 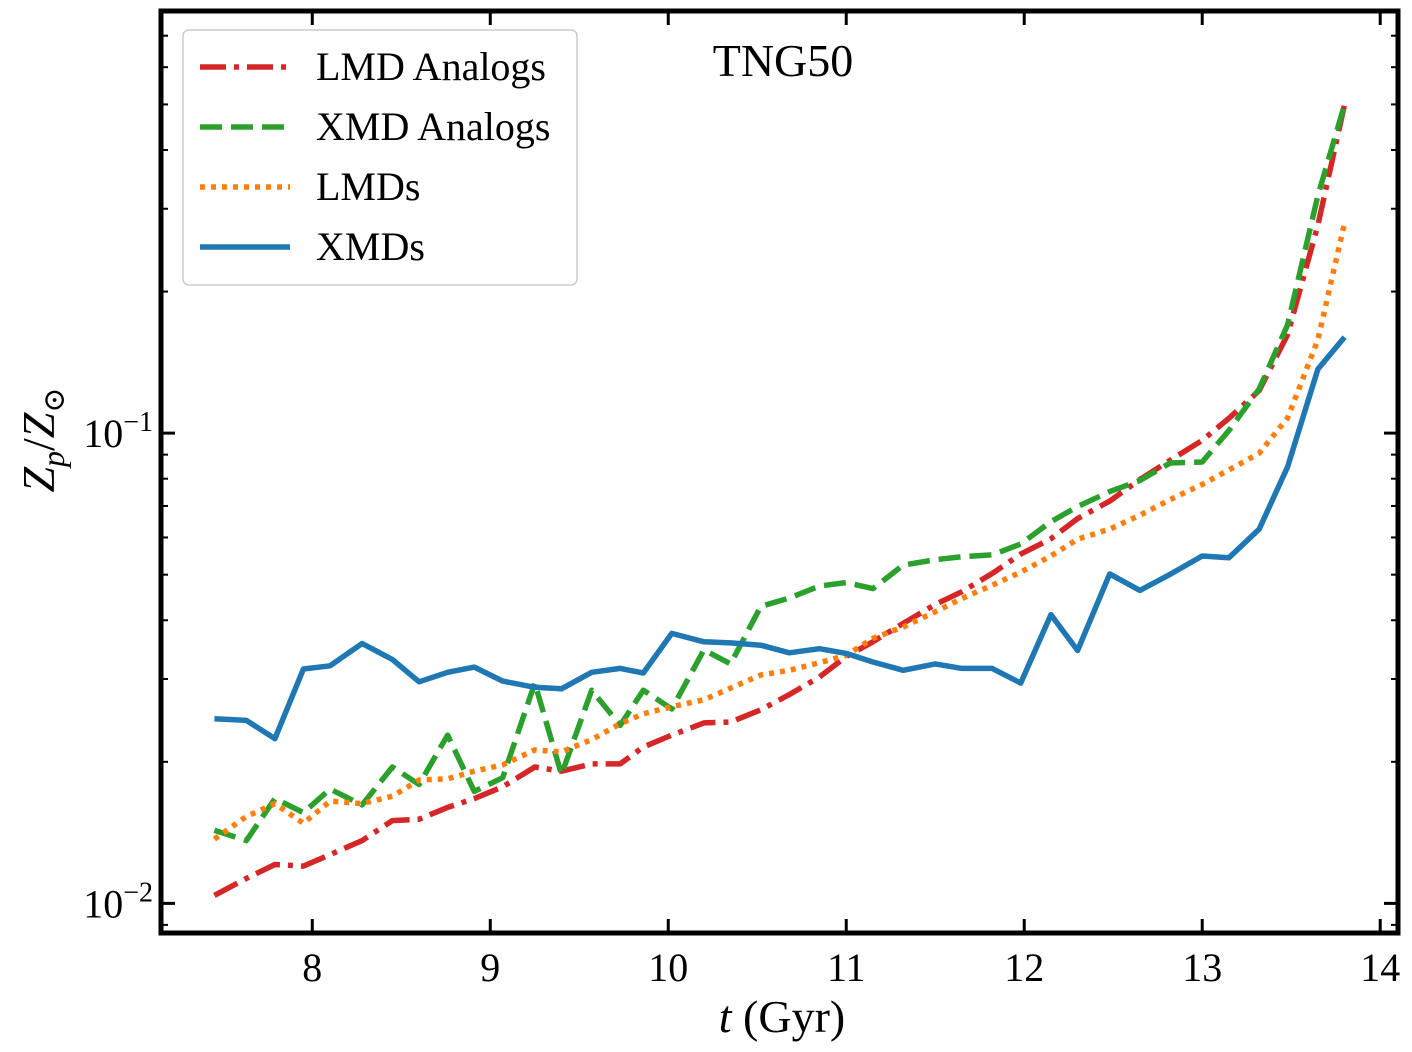 What do you see at coordinates (312, 967) in the screenshot?
I see `x-tick-label: 8` at bounding box center [312, 967].